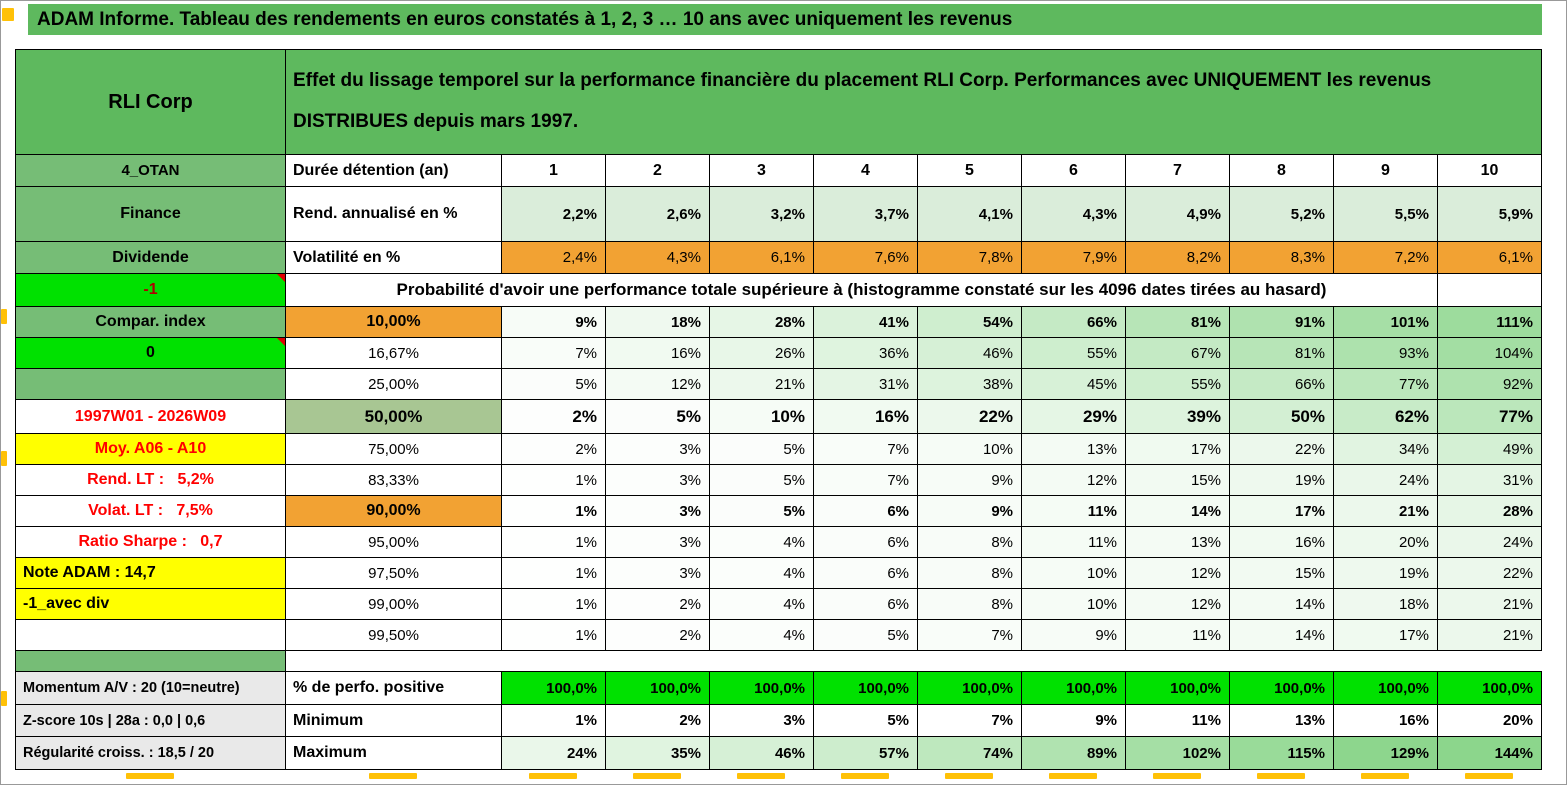 The width and height of the screenshot is (1567, 785). I want to click on volatility-cell: 7,2%, so click(1386, 258).